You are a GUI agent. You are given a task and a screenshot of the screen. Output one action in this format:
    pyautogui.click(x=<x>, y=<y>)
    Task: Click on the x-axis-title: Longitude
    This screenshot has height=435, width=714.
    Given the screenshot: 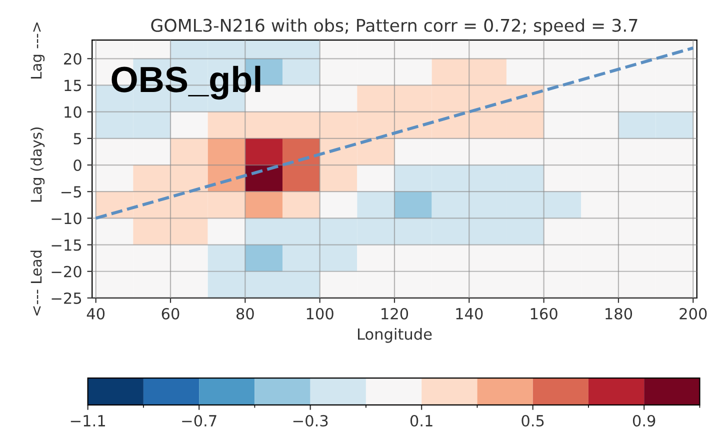 What is the action you would take?
    pyautogui.click(x=395, y=335)
    